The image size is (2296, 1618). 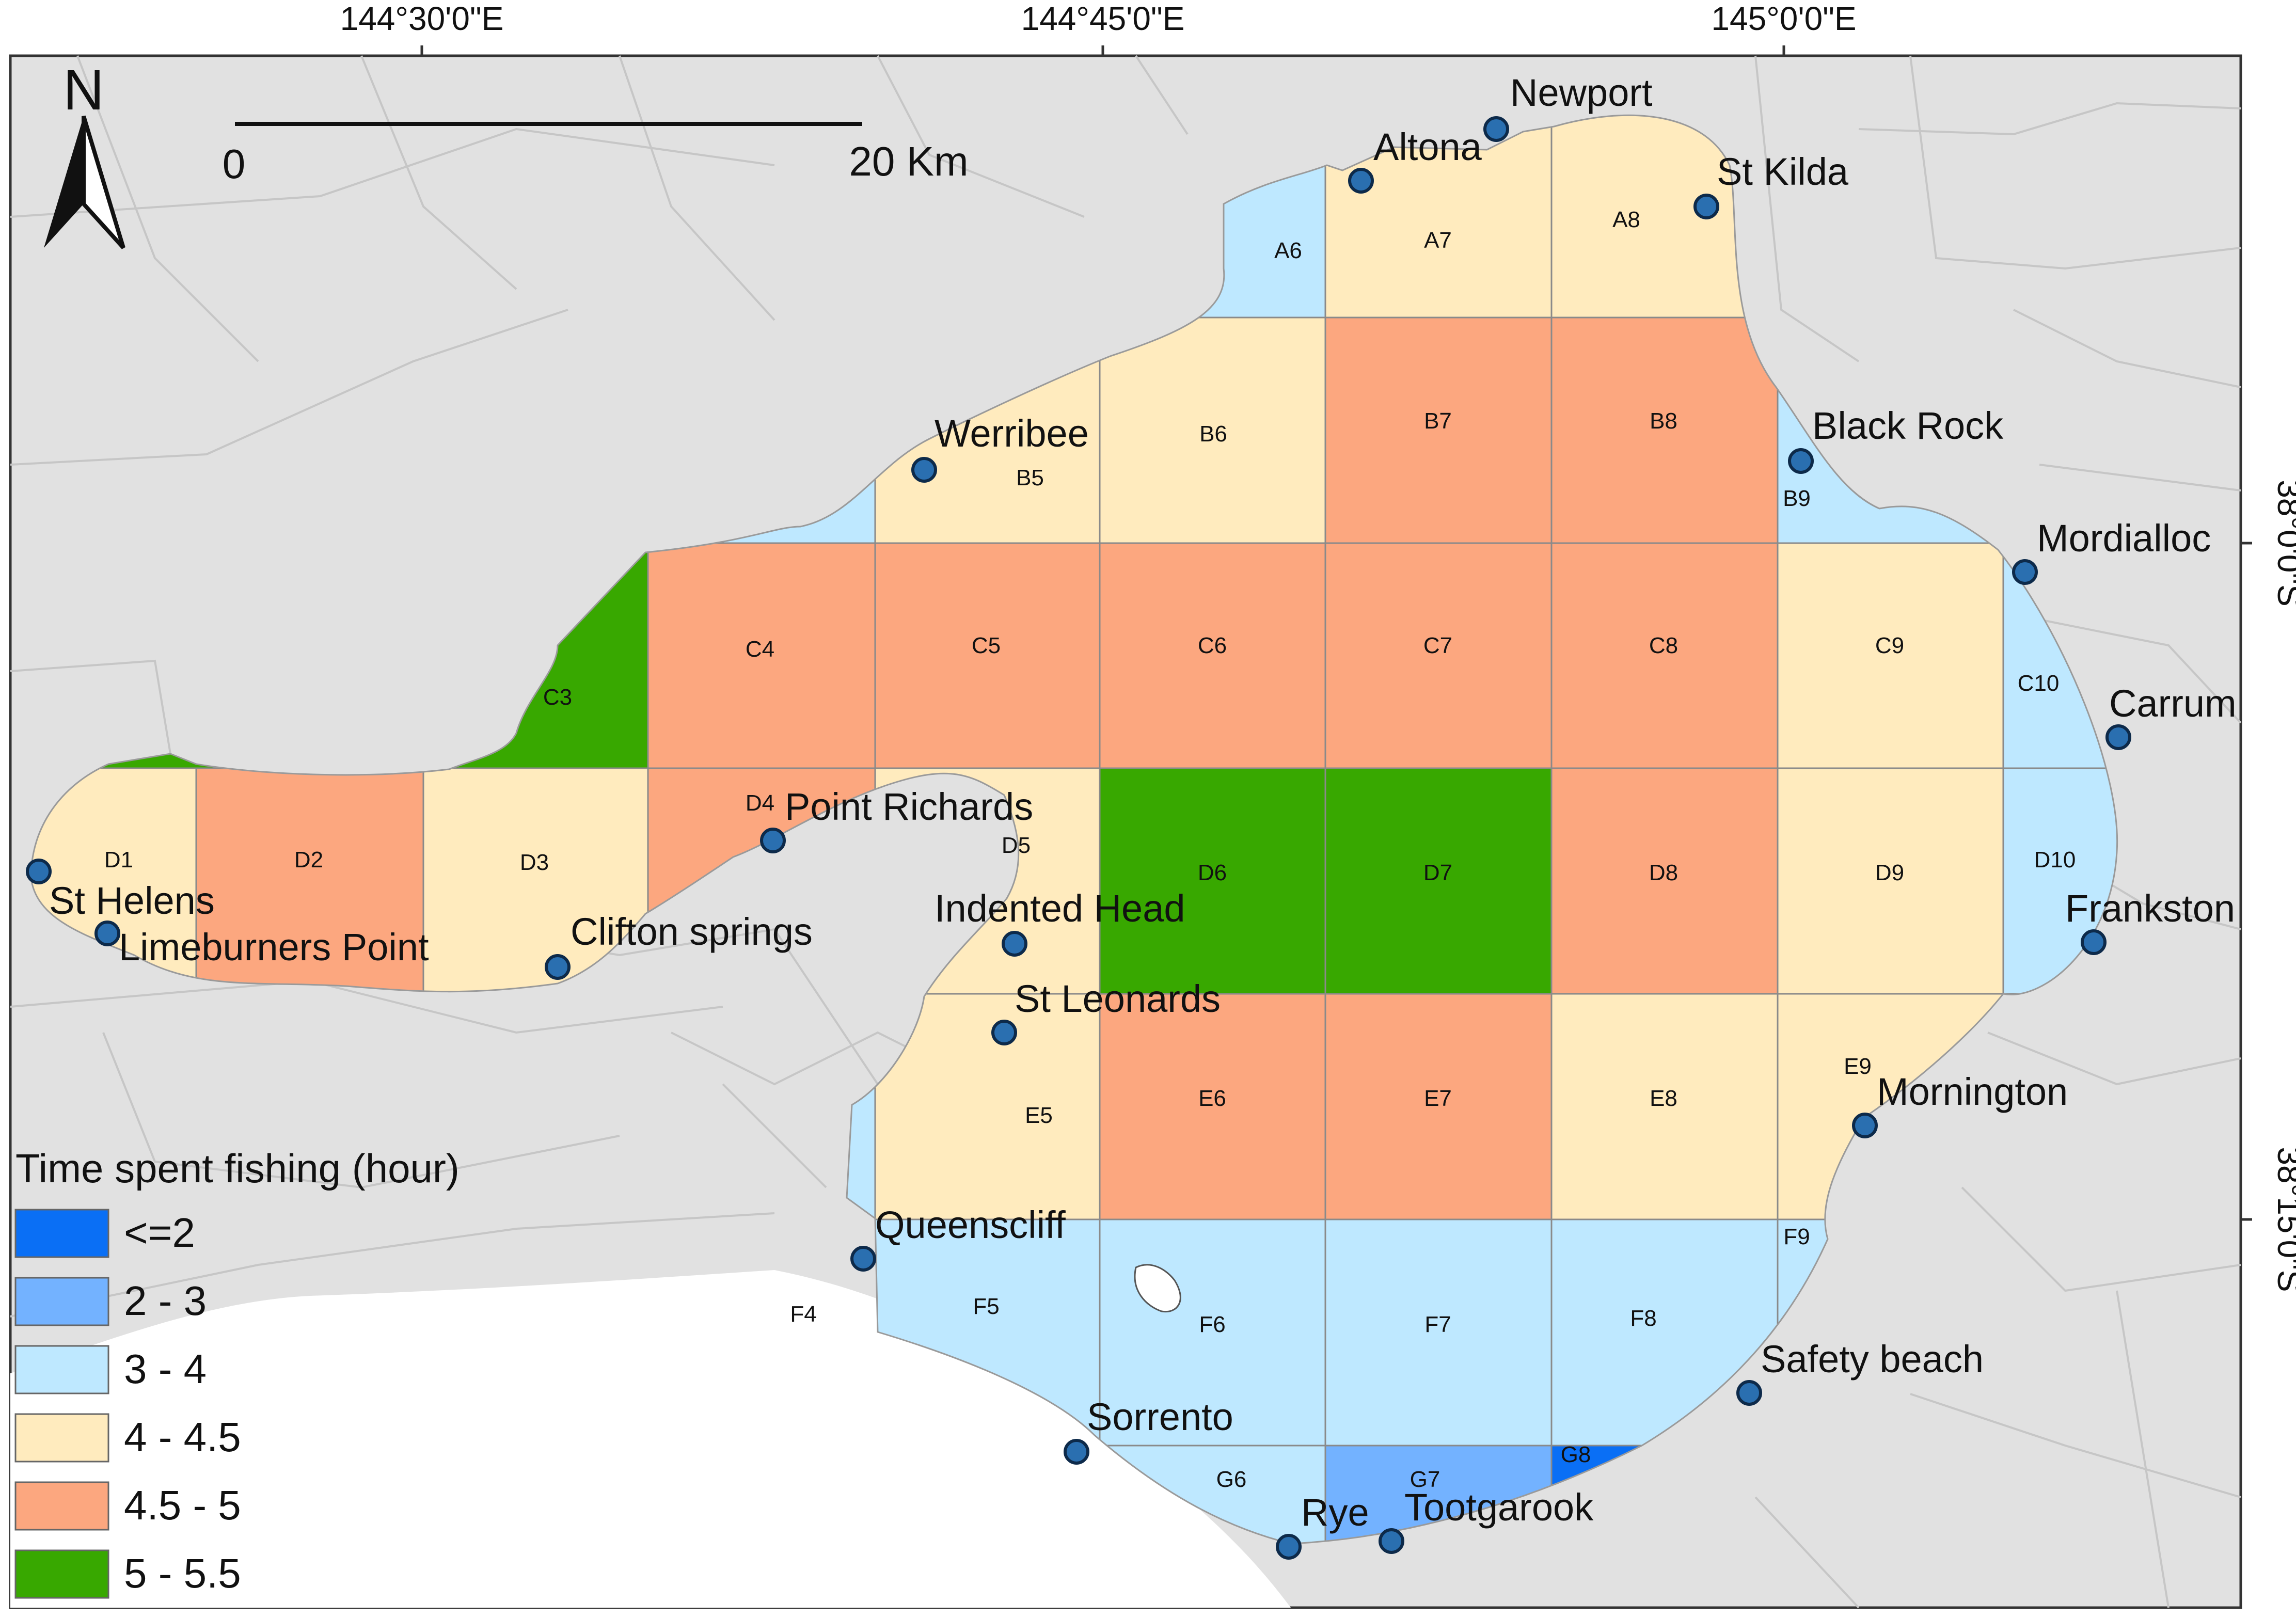 I want to click on location-label-tootgarook: Tootgarook, so click(x=1499, y=1507).